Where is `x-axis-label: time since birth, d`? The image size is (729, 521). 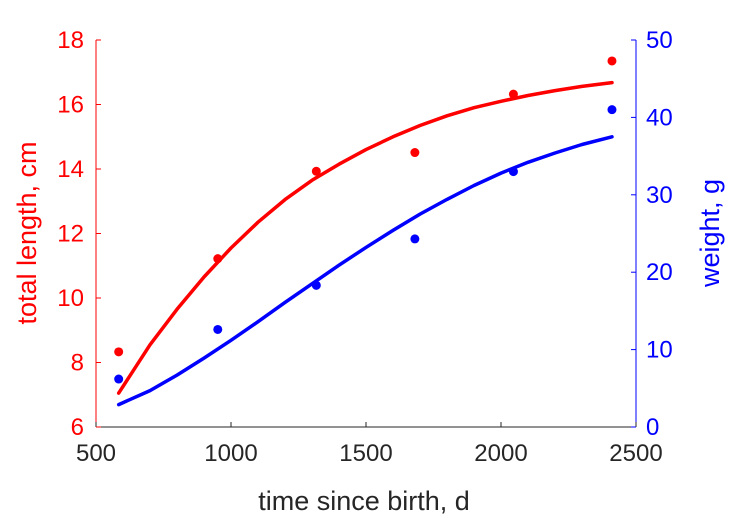 x-axis-label: time since birth, d is located at coordinates (364, 501).